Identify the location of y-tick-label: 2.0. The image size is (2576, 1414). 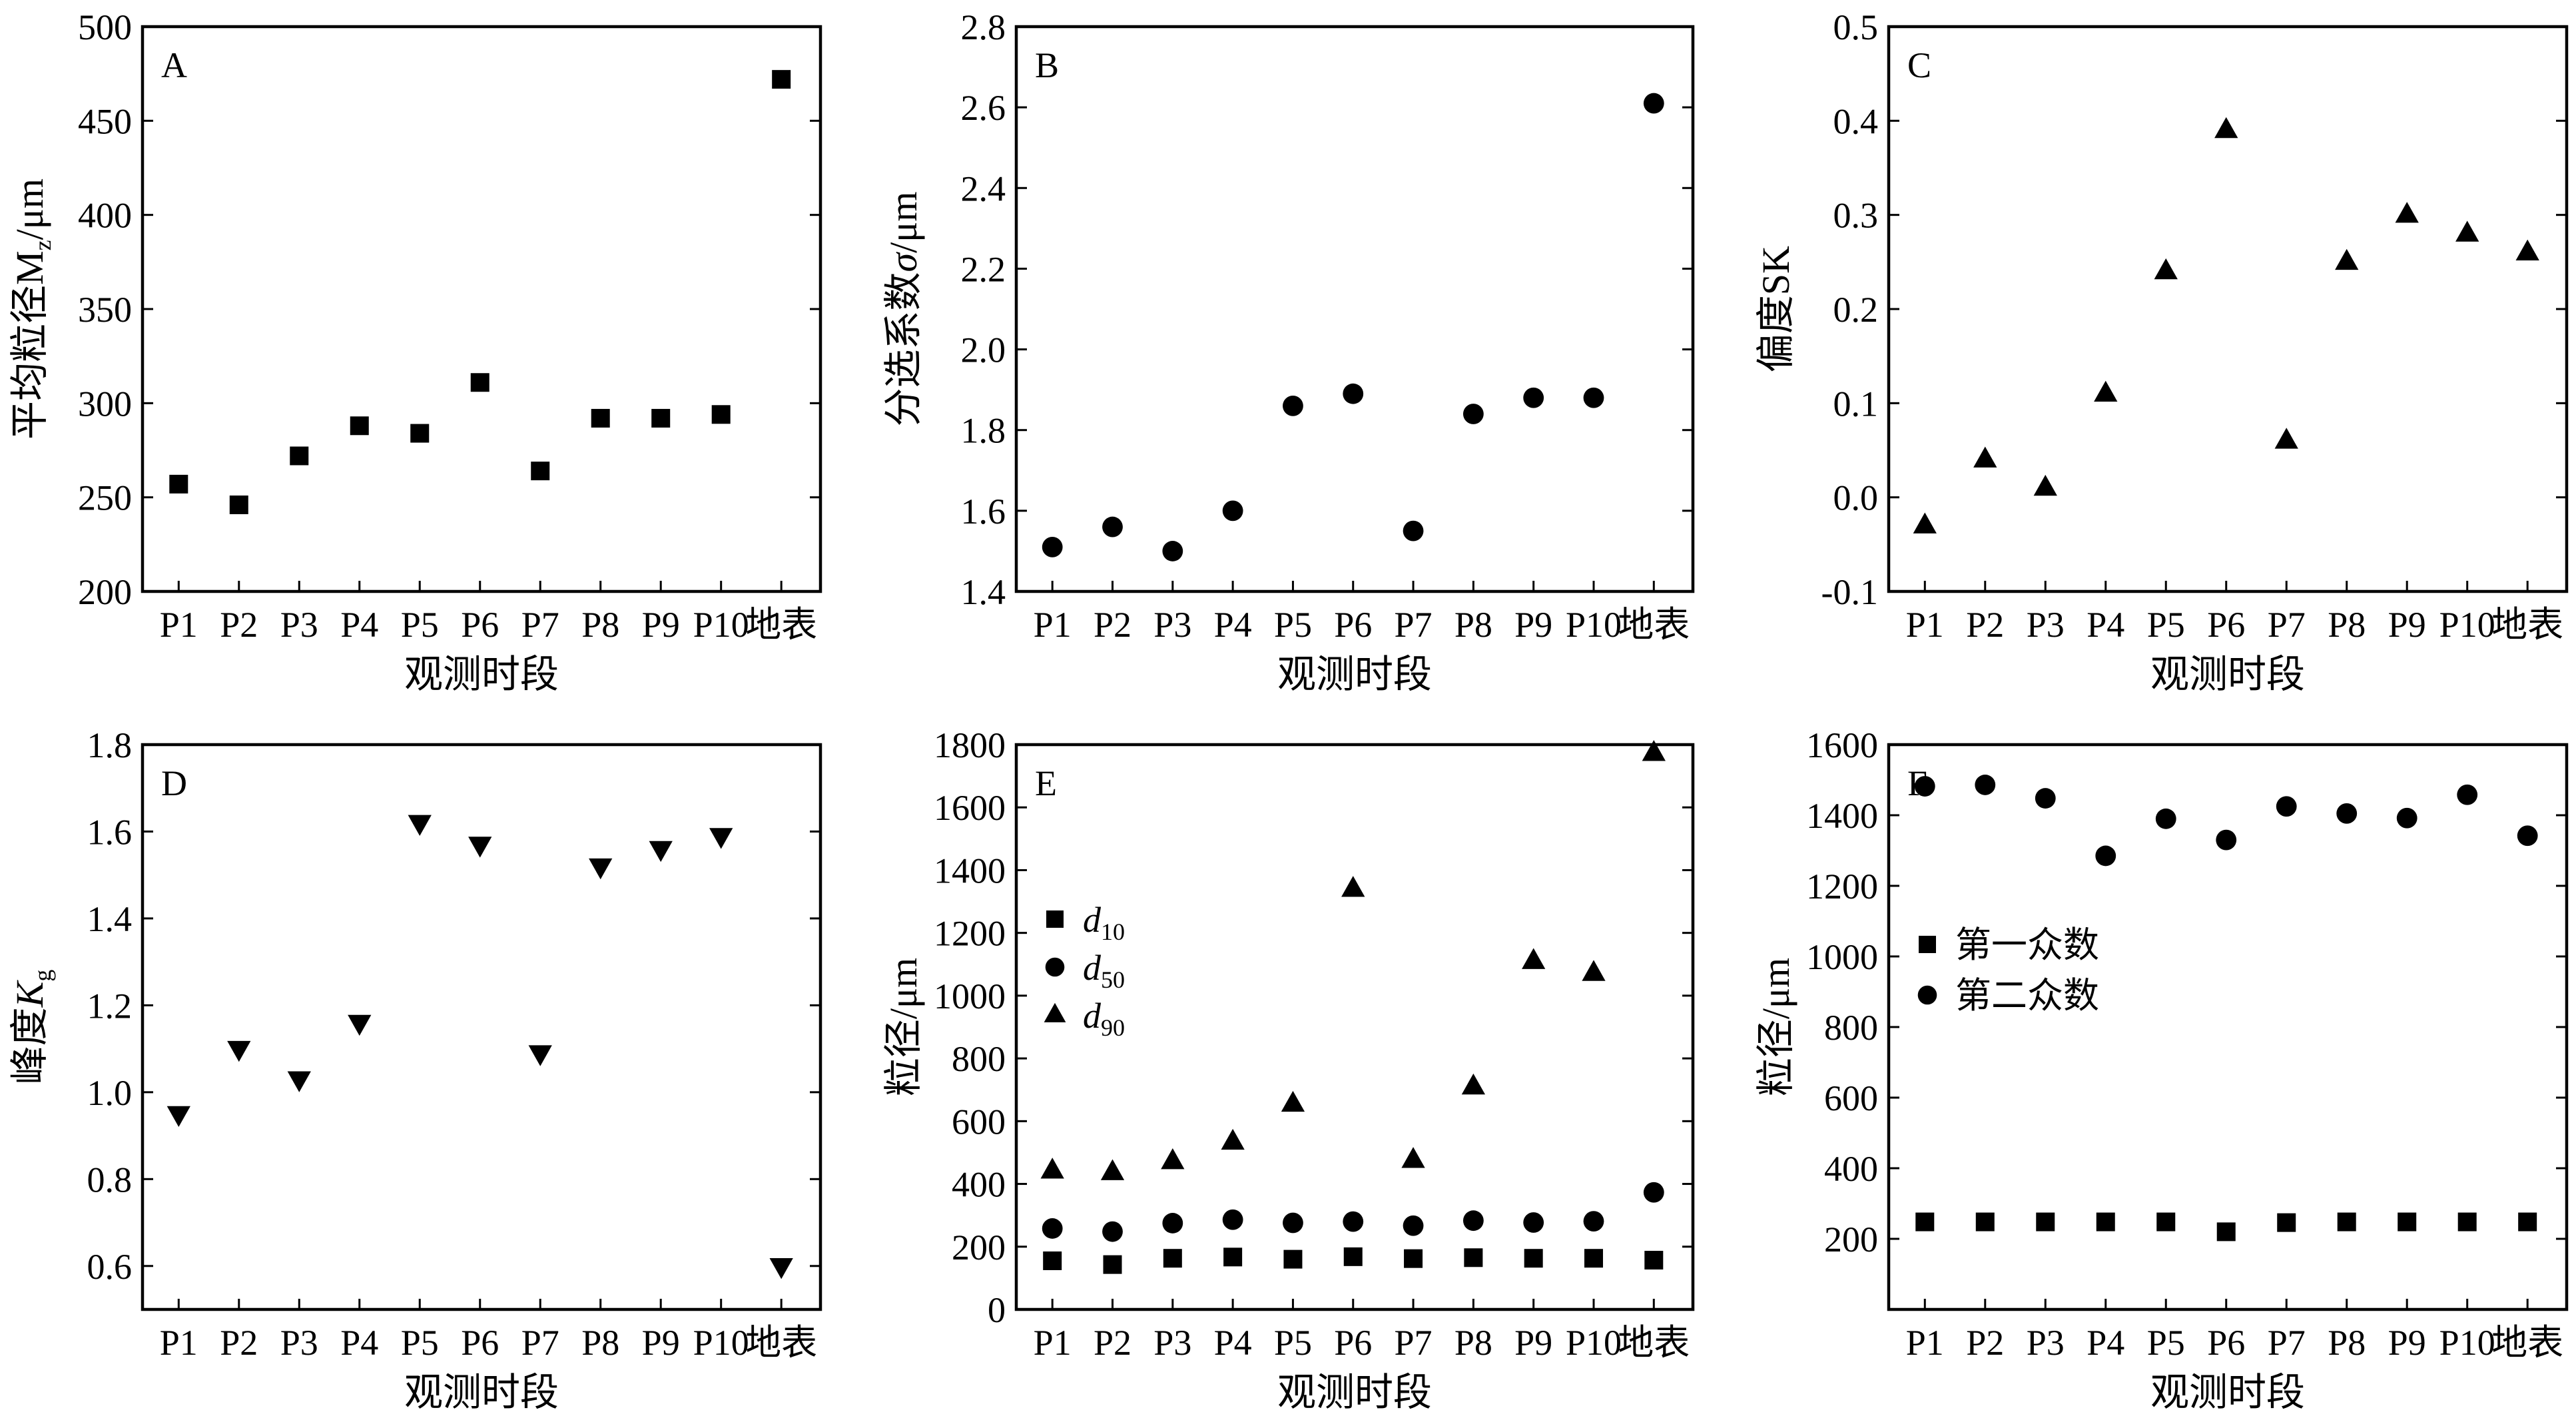
(983, 350).